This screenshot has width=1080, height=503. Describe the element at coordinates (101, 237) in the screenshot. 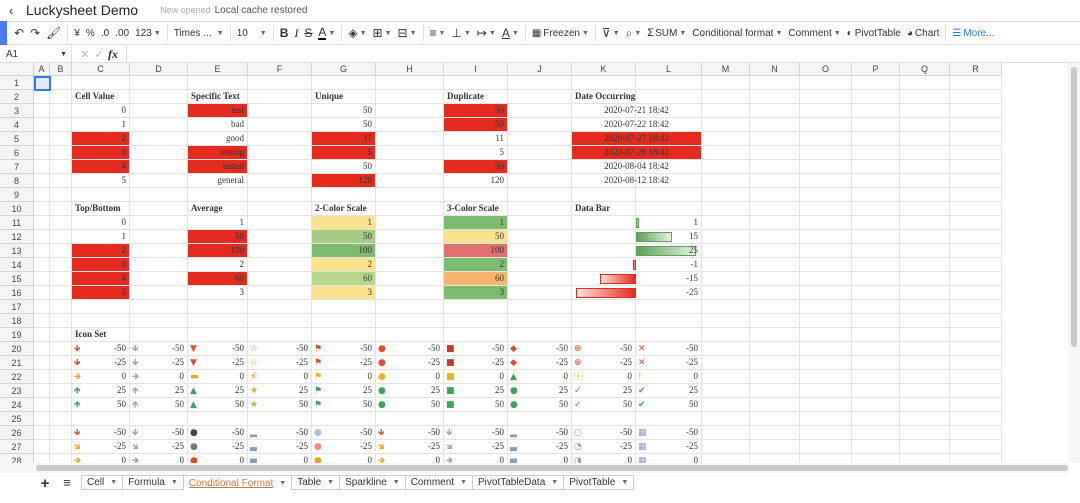

I see `data-cell: 1` at that location.